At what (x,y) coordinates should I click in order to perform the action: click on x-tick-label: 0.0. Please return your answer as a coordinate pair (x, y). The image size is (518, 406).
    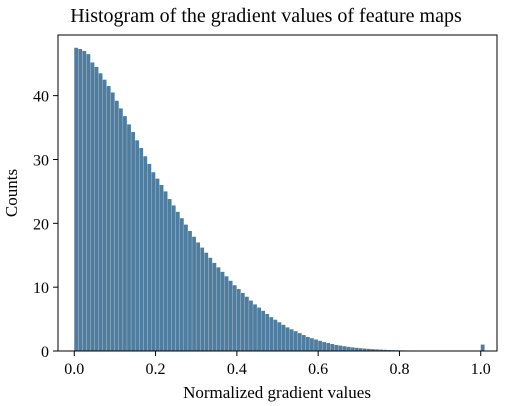
    Looking at the image, I should click on (74, 369).